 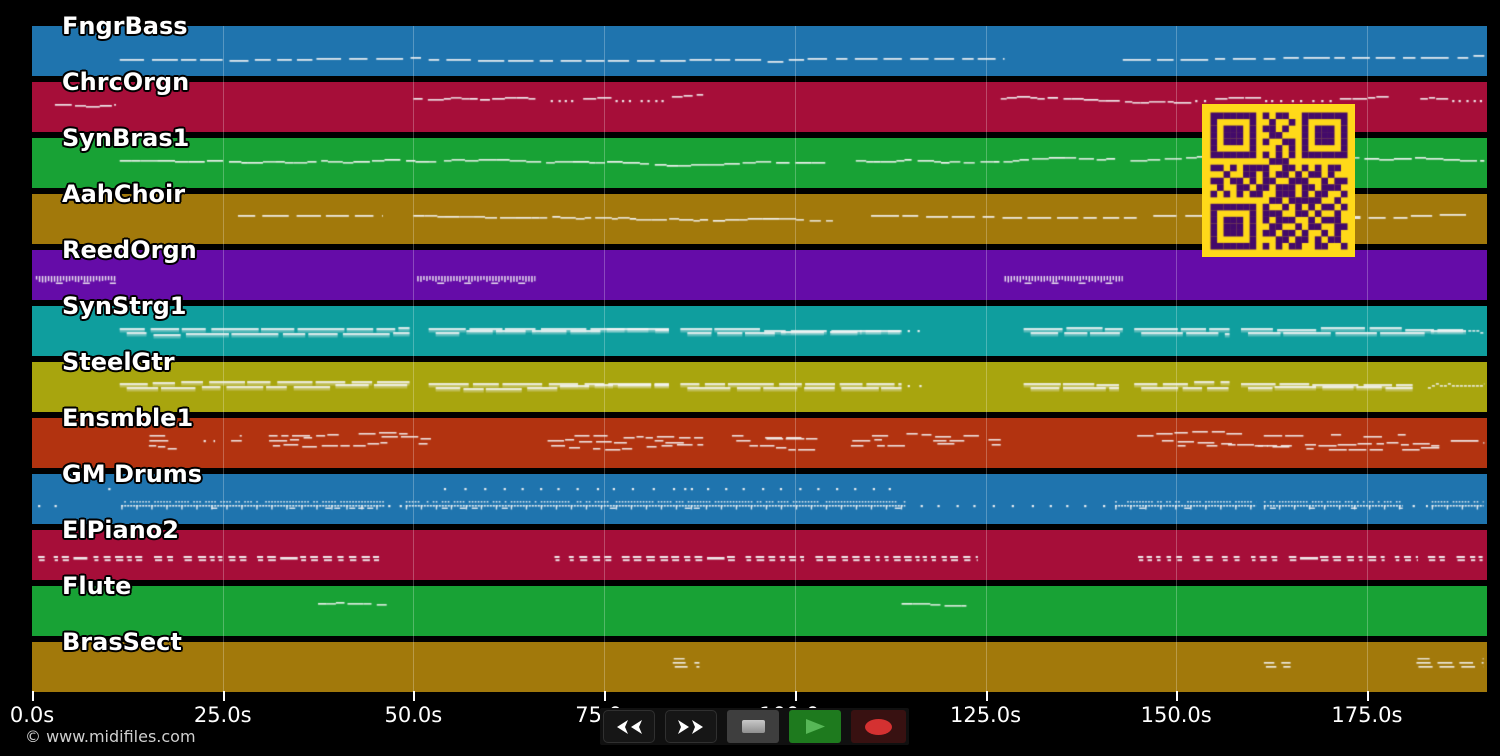 What do you see at coordinates (126, 138) in the screenshot?
I see `track-label: SynBras1` at bounding box center [126, 138].